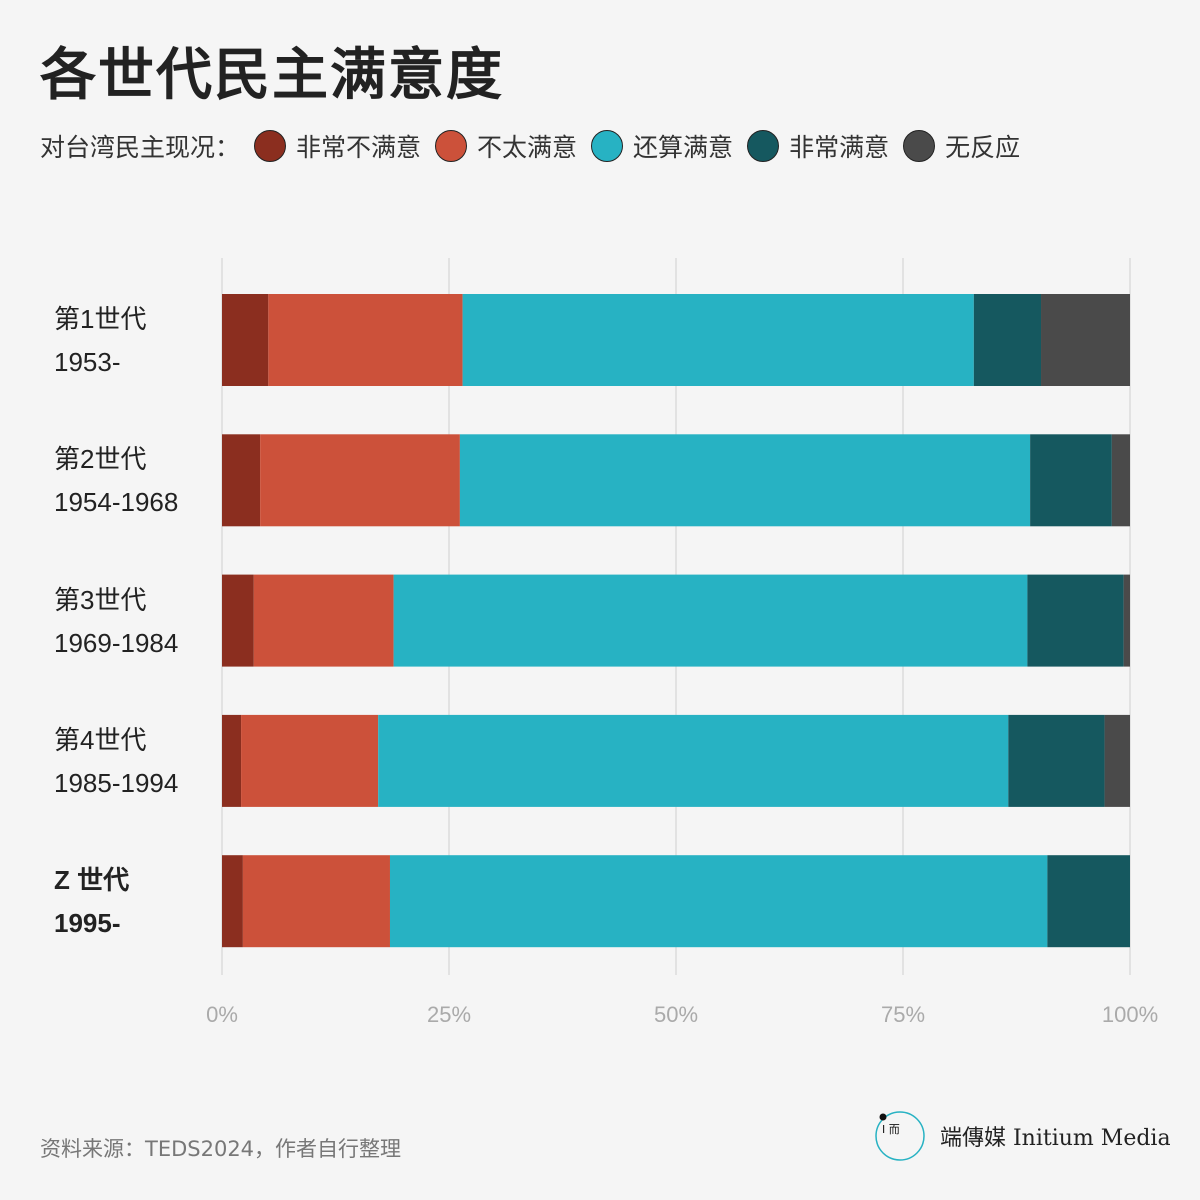 The image size is (1200, 1200). Describe the element at coordinates (449, 1014) in the screenshot. I see `x-tick-label: 25%` at that location.